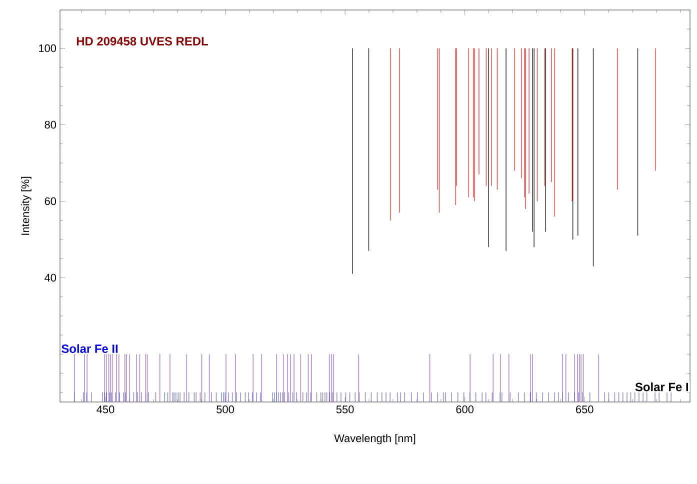 The image size is (697, 484). What do you see at coordinates (50, 201) in the screenshot?
I see `y-tick-label: 60` at bounding box center [50, 201].